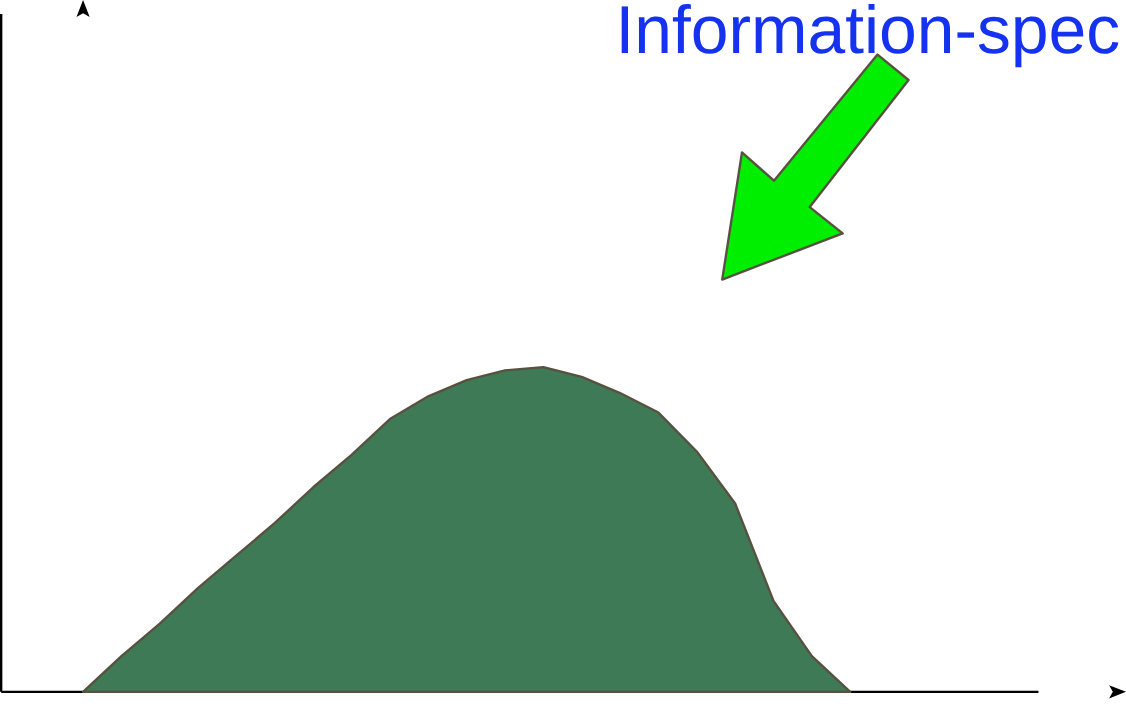  I want to click on text: Information-spec, so click(870, 35).